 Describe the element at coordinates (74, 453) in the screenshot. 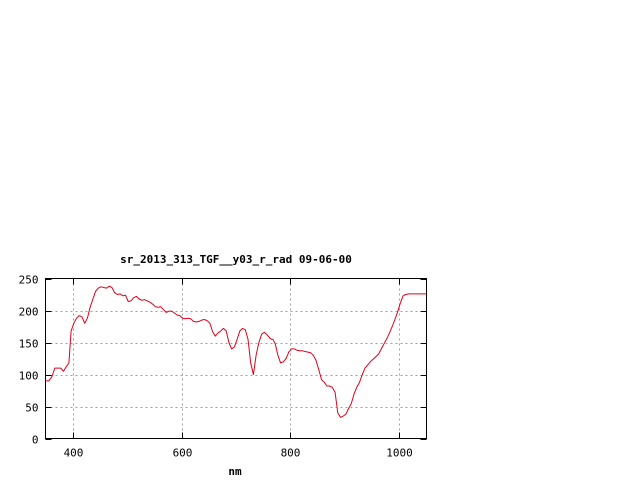

I see `x-tick-label: 400` at that location.